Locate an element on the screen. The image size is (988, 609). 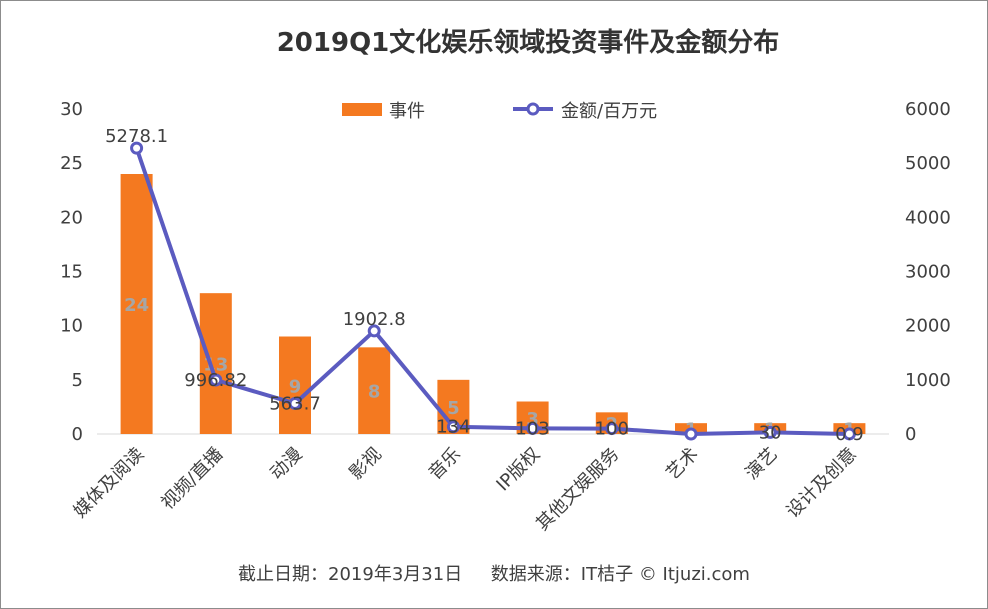
left-axis: 0 5 10 15 20 25 30 is located at coordinates (71, 272).